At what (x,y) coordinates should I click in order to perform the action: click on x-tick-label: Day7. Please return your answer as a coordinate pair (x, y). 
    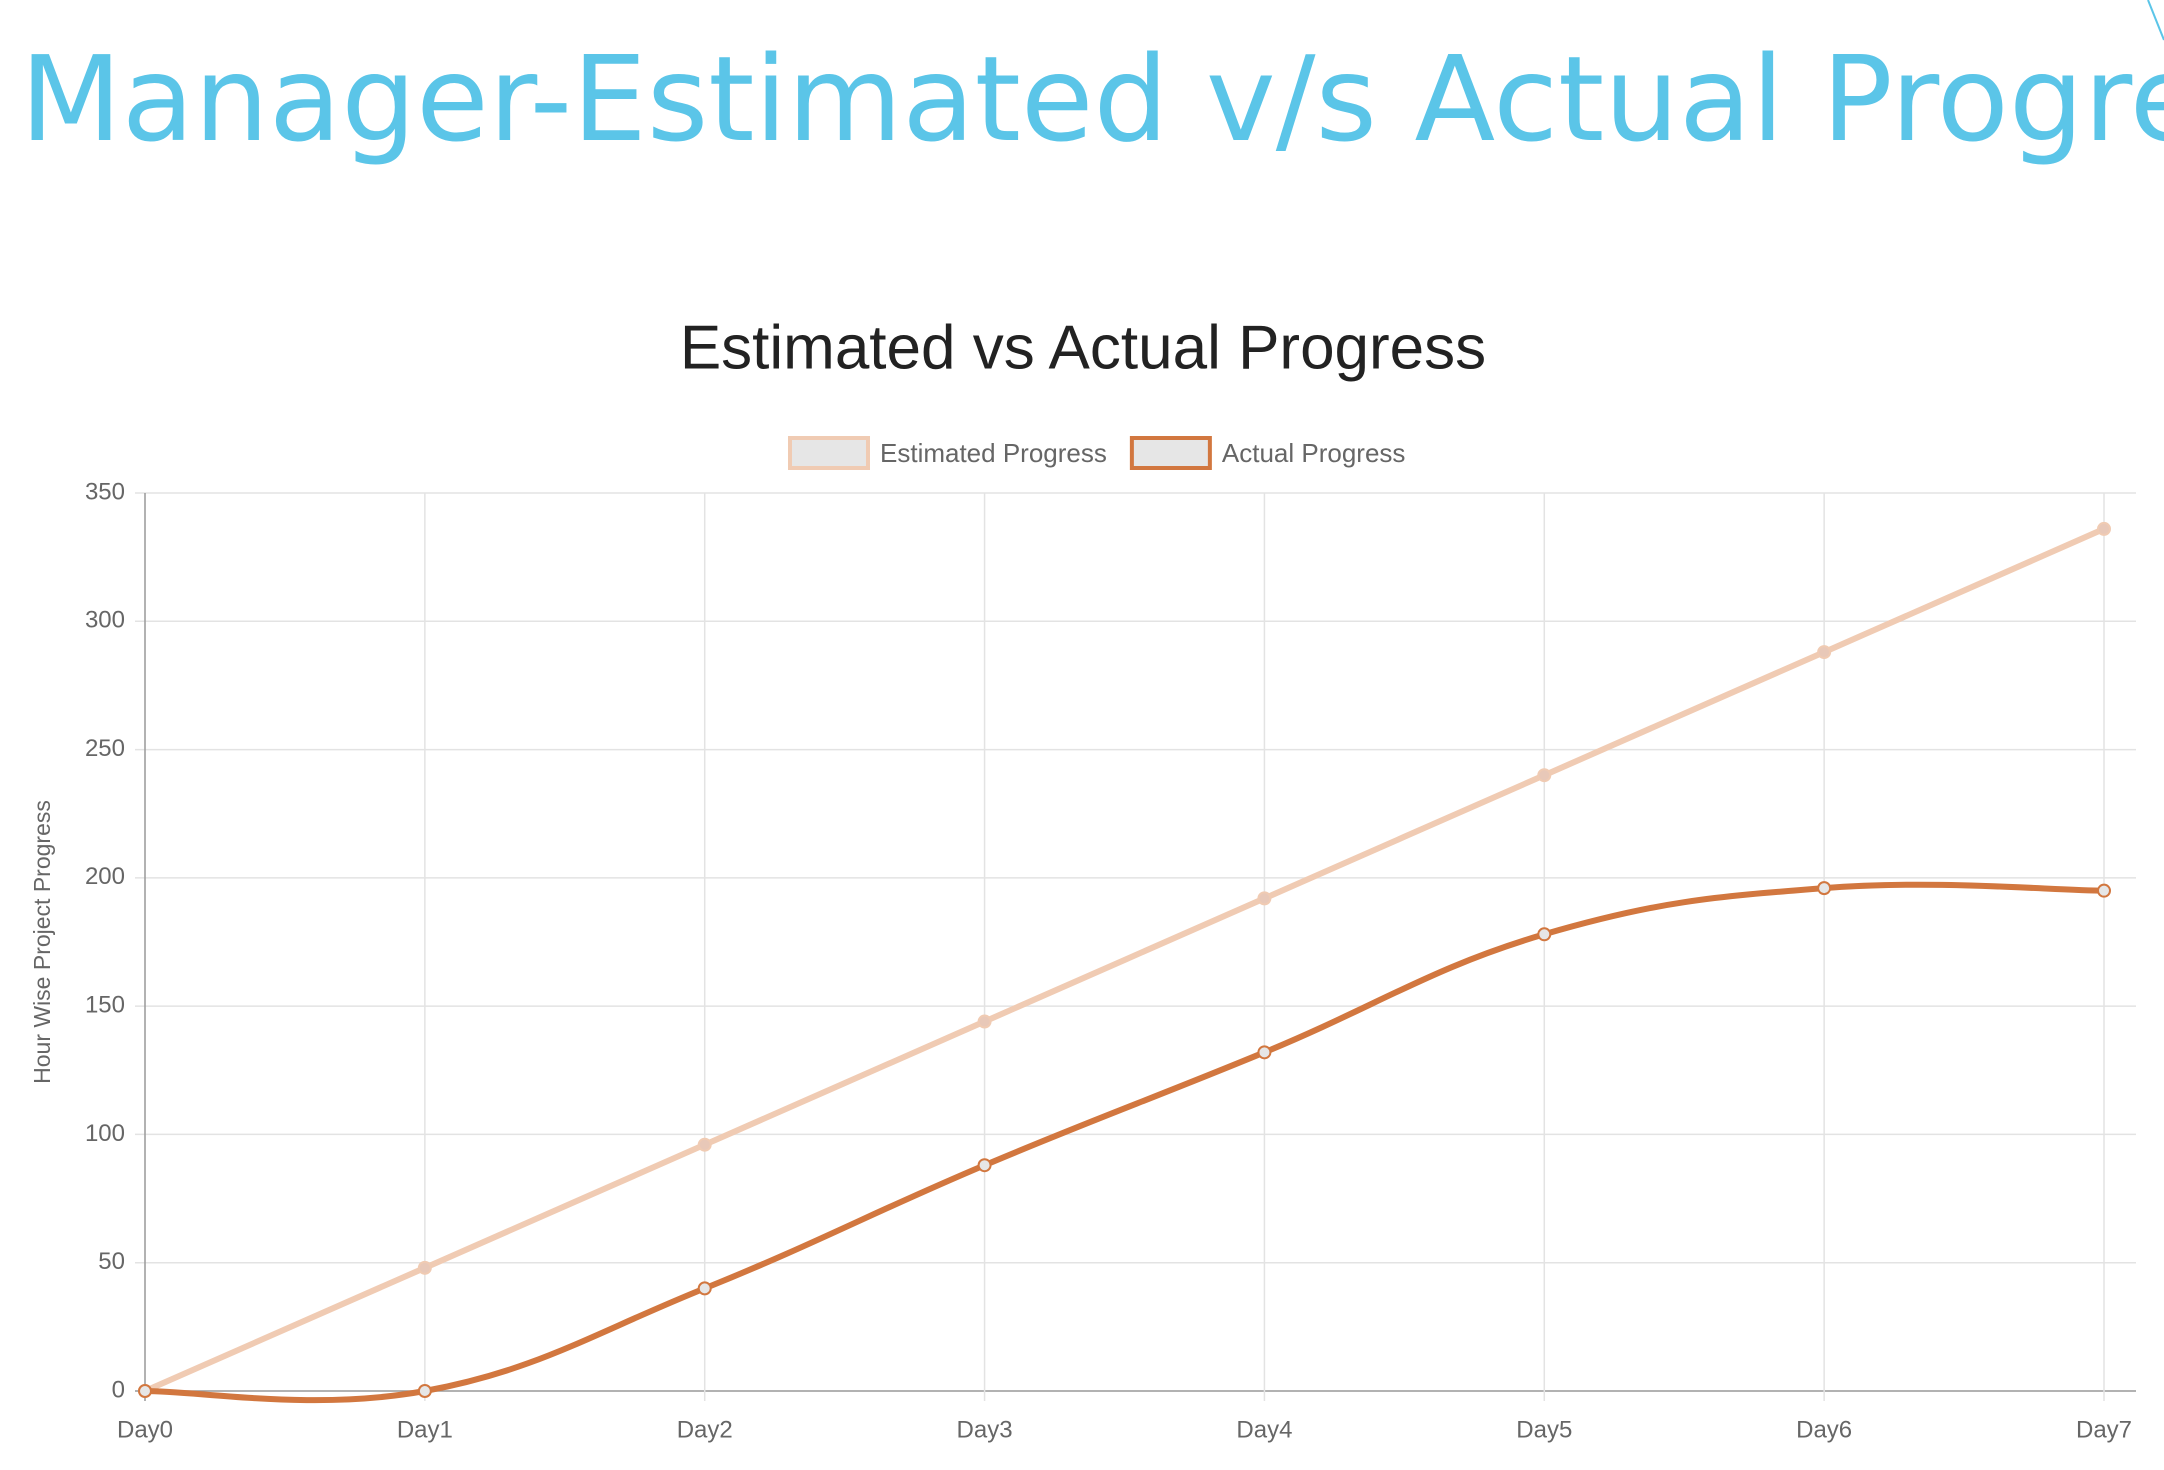
    Looking at the image, I should click on (2104, 1429).